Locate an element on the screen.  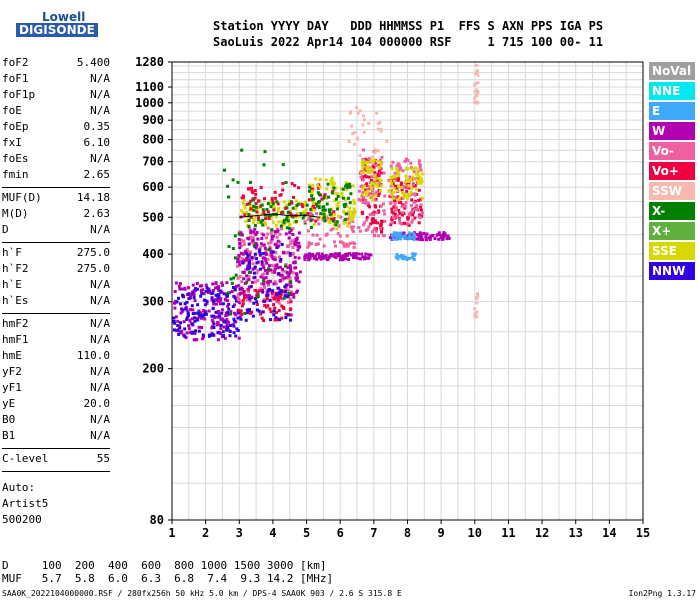
legend: NoVal NNE E W Vo- Vo+ SSW X- X+ SSE NNW is located at coordinates (672, 172).